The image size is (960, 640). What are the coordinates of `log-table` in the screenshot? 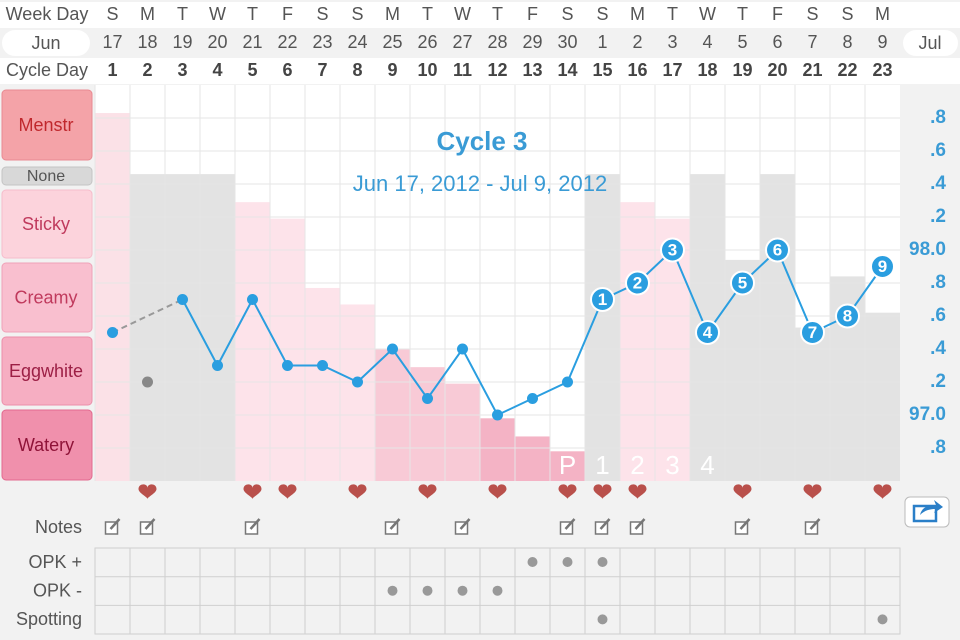 It's located at (497, 591).